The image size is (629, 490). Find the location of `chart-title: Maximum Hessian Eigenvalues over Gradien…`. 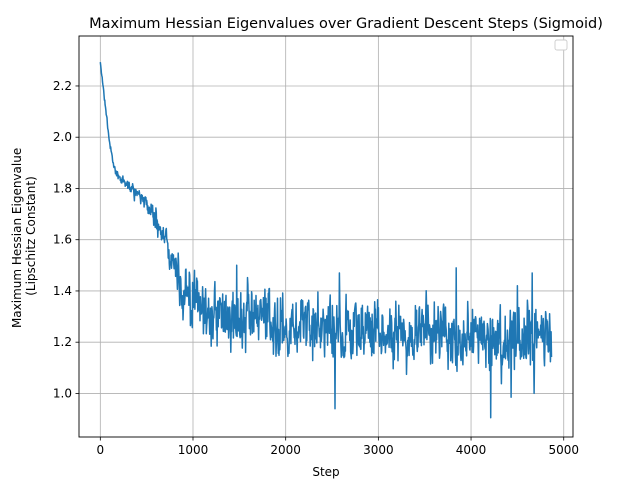

chart-title: Maximum Hessian Eigenvalues over Gradien… is located at coordinates (346, 24).